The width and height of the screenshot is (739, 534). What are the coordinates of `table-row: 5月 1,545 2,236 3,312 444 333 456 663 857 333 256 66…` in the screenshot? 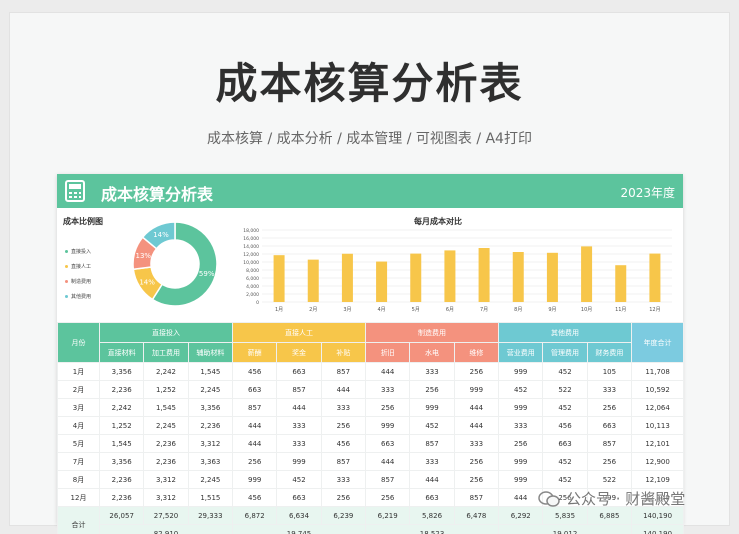 It's located at (371, 443).